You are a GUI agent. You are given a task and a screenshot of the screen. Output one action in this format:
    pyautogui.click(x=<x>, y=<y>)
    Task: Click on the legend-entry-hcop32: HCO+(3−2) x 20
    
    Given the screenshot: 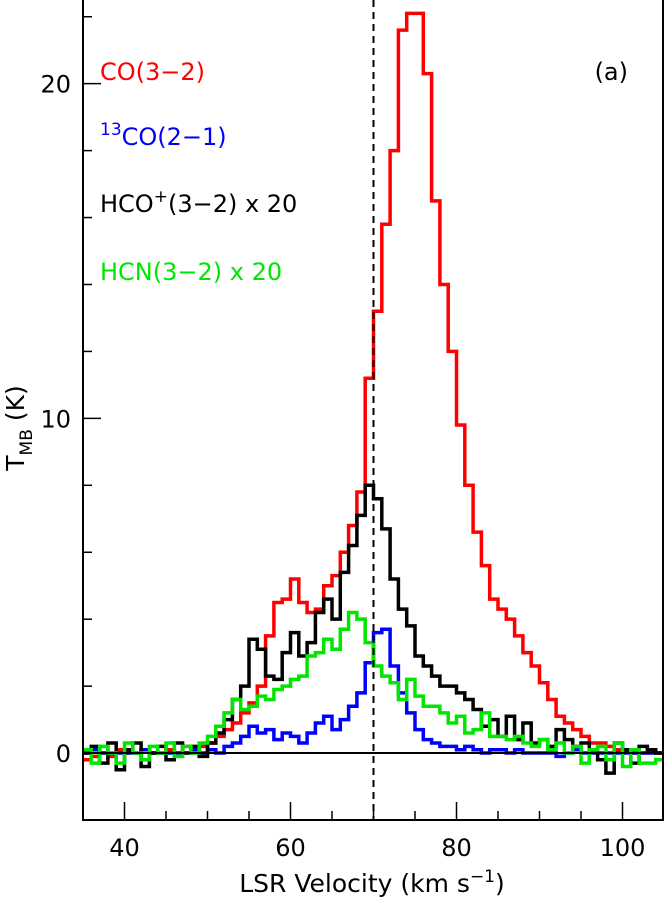 What is the action you would take?
    pyautogui.click(x=198, y=202)
    